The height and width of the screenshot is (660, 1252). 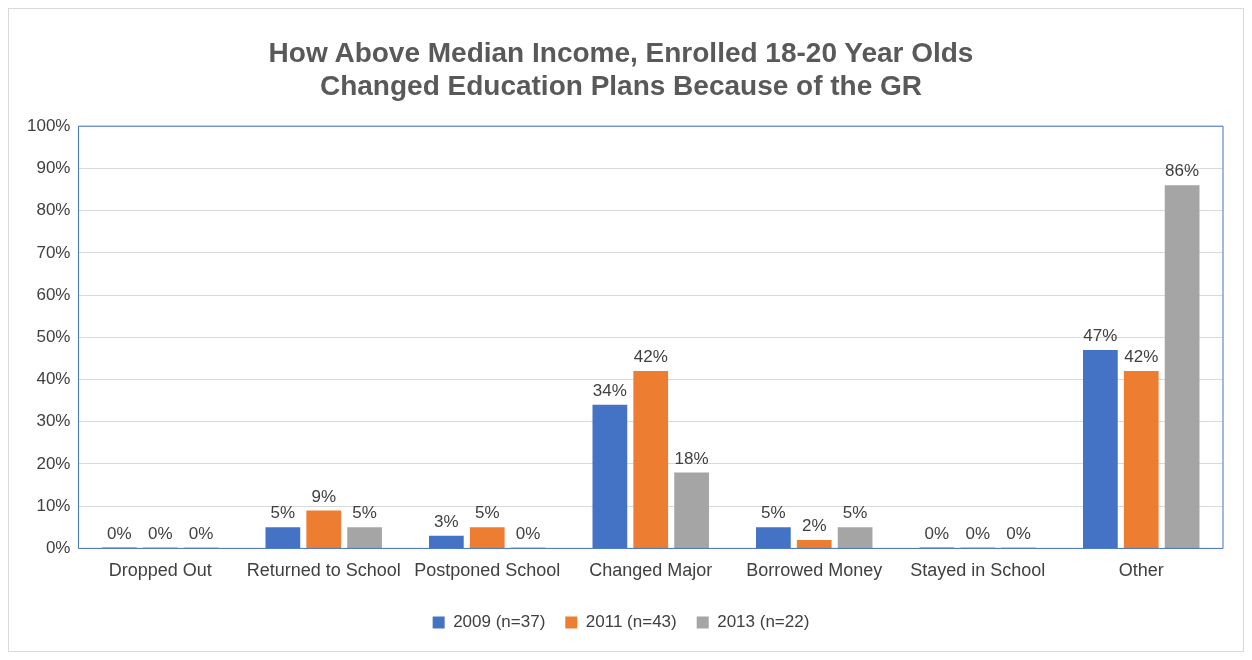 What do you see at coordinates (53, 210) in the screenshot?
I see `y-tick-label: 80%` at bounding box center [53, 210].